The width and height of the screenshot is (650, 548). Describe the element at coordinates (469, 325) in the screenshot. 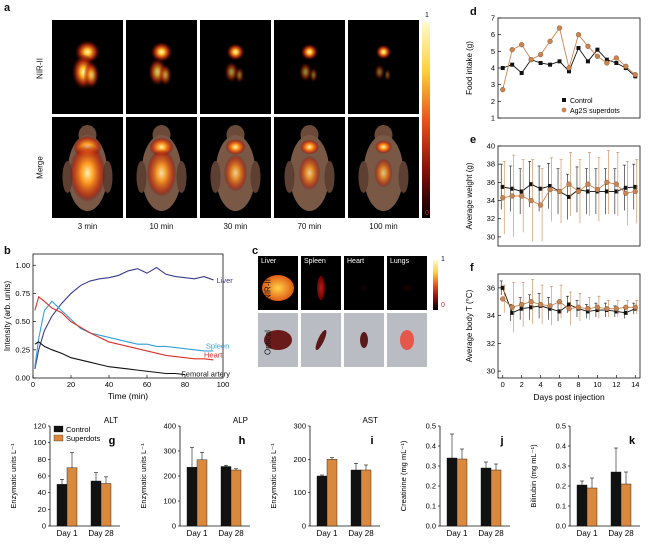

I see `y-axis-label: Average body T (°C)` at that location.